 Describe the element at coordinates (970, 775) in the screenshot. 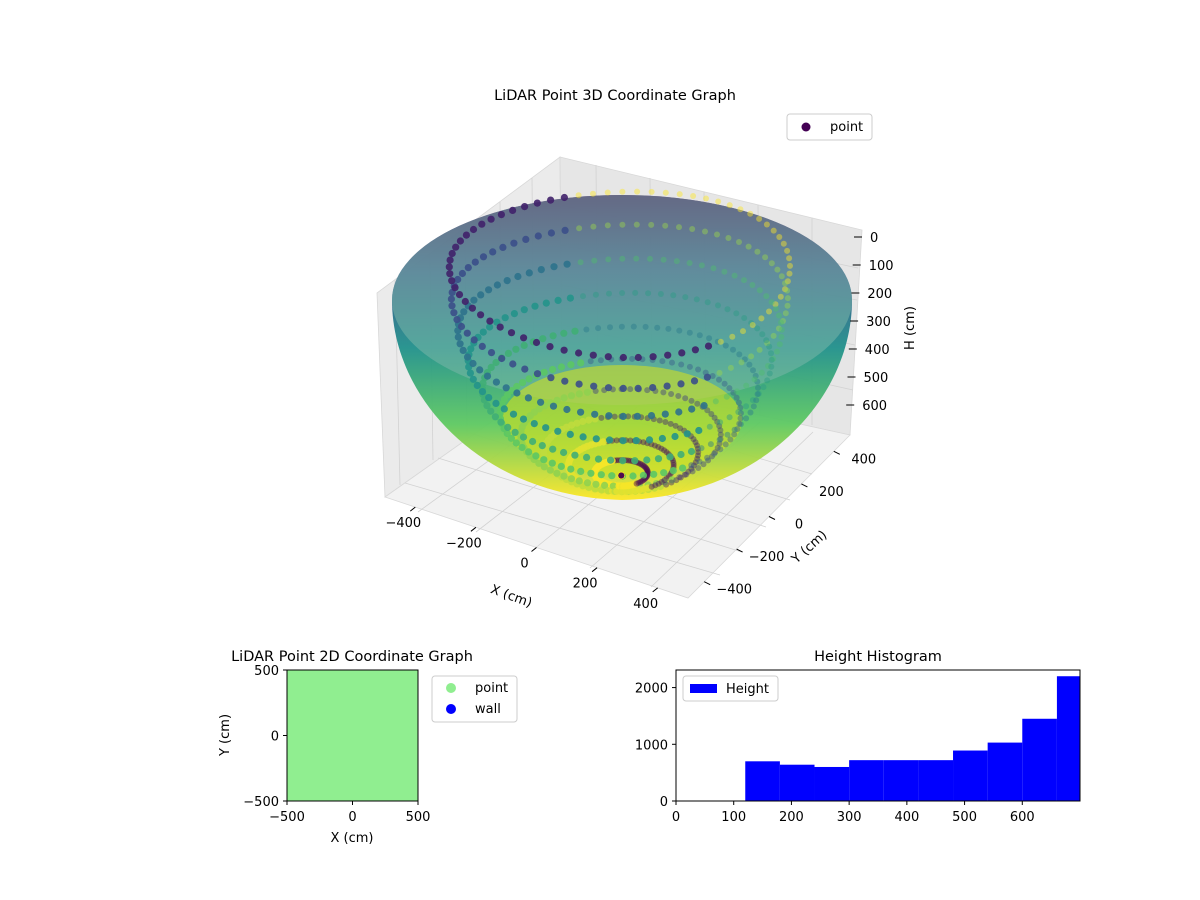

I see `histogram-bar` at that location.